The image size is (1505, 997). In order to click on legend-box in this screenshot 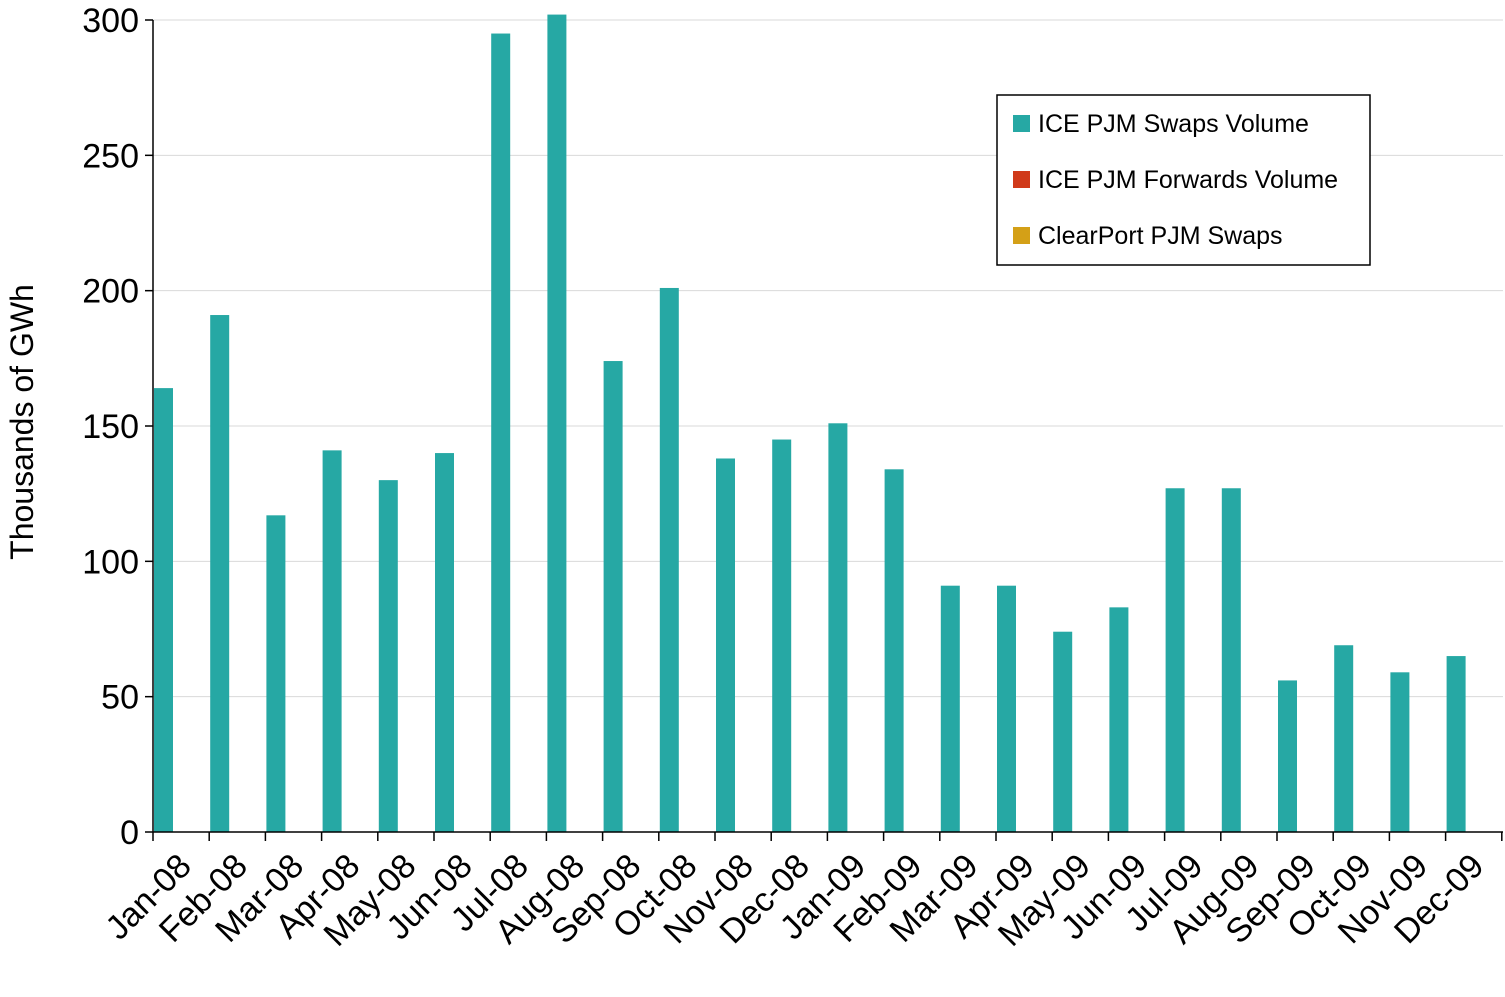, I will do `click(1183, 180)`.